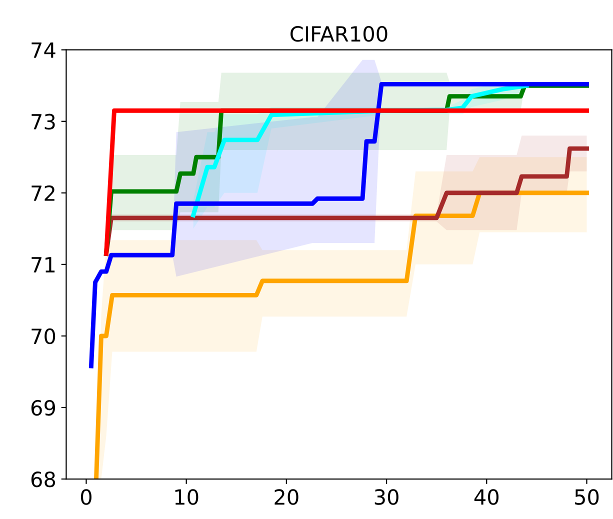 The height and width of the screenshot is (519, 613). What do you see at coordinates (486, 497) in the screenshot?
I see `x-tick-label: 40` at bounding box center [486, 497].